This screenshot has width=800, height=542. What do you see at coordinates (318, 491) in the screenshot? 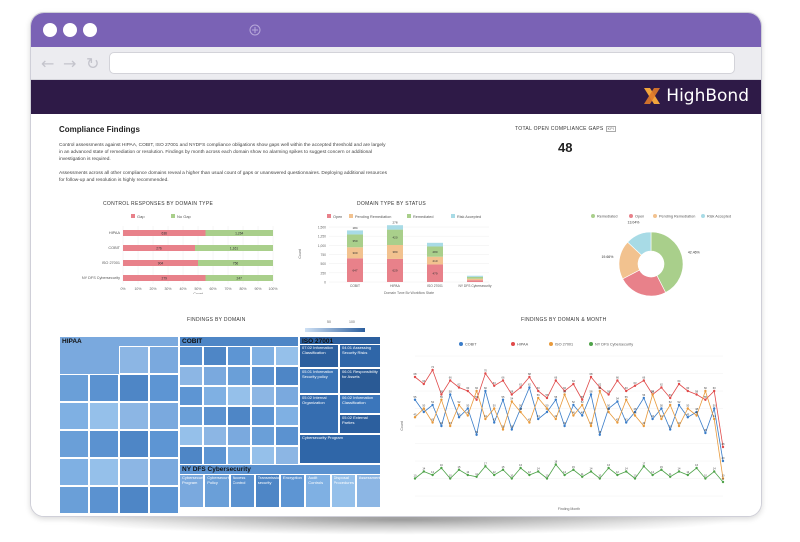
I see `treemap-cell: Audit Controls` at bounding box center [318, 491].